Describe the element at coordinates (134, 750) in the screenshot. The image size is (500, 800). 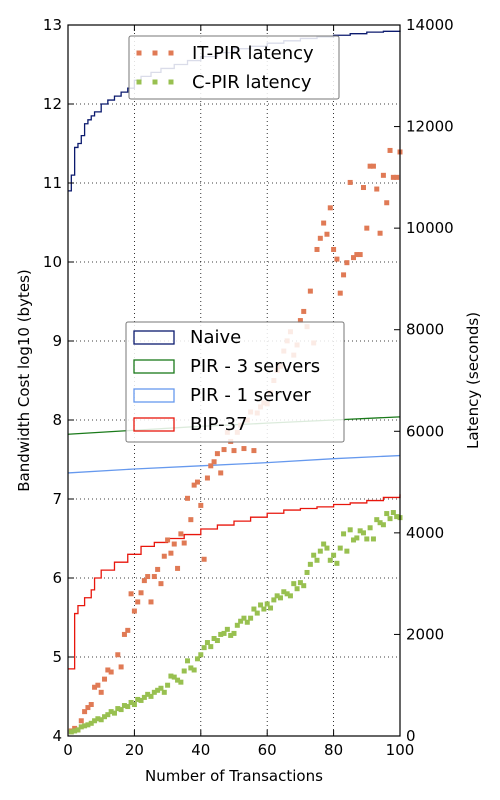
I see `x-tick-label: 20` at that location.